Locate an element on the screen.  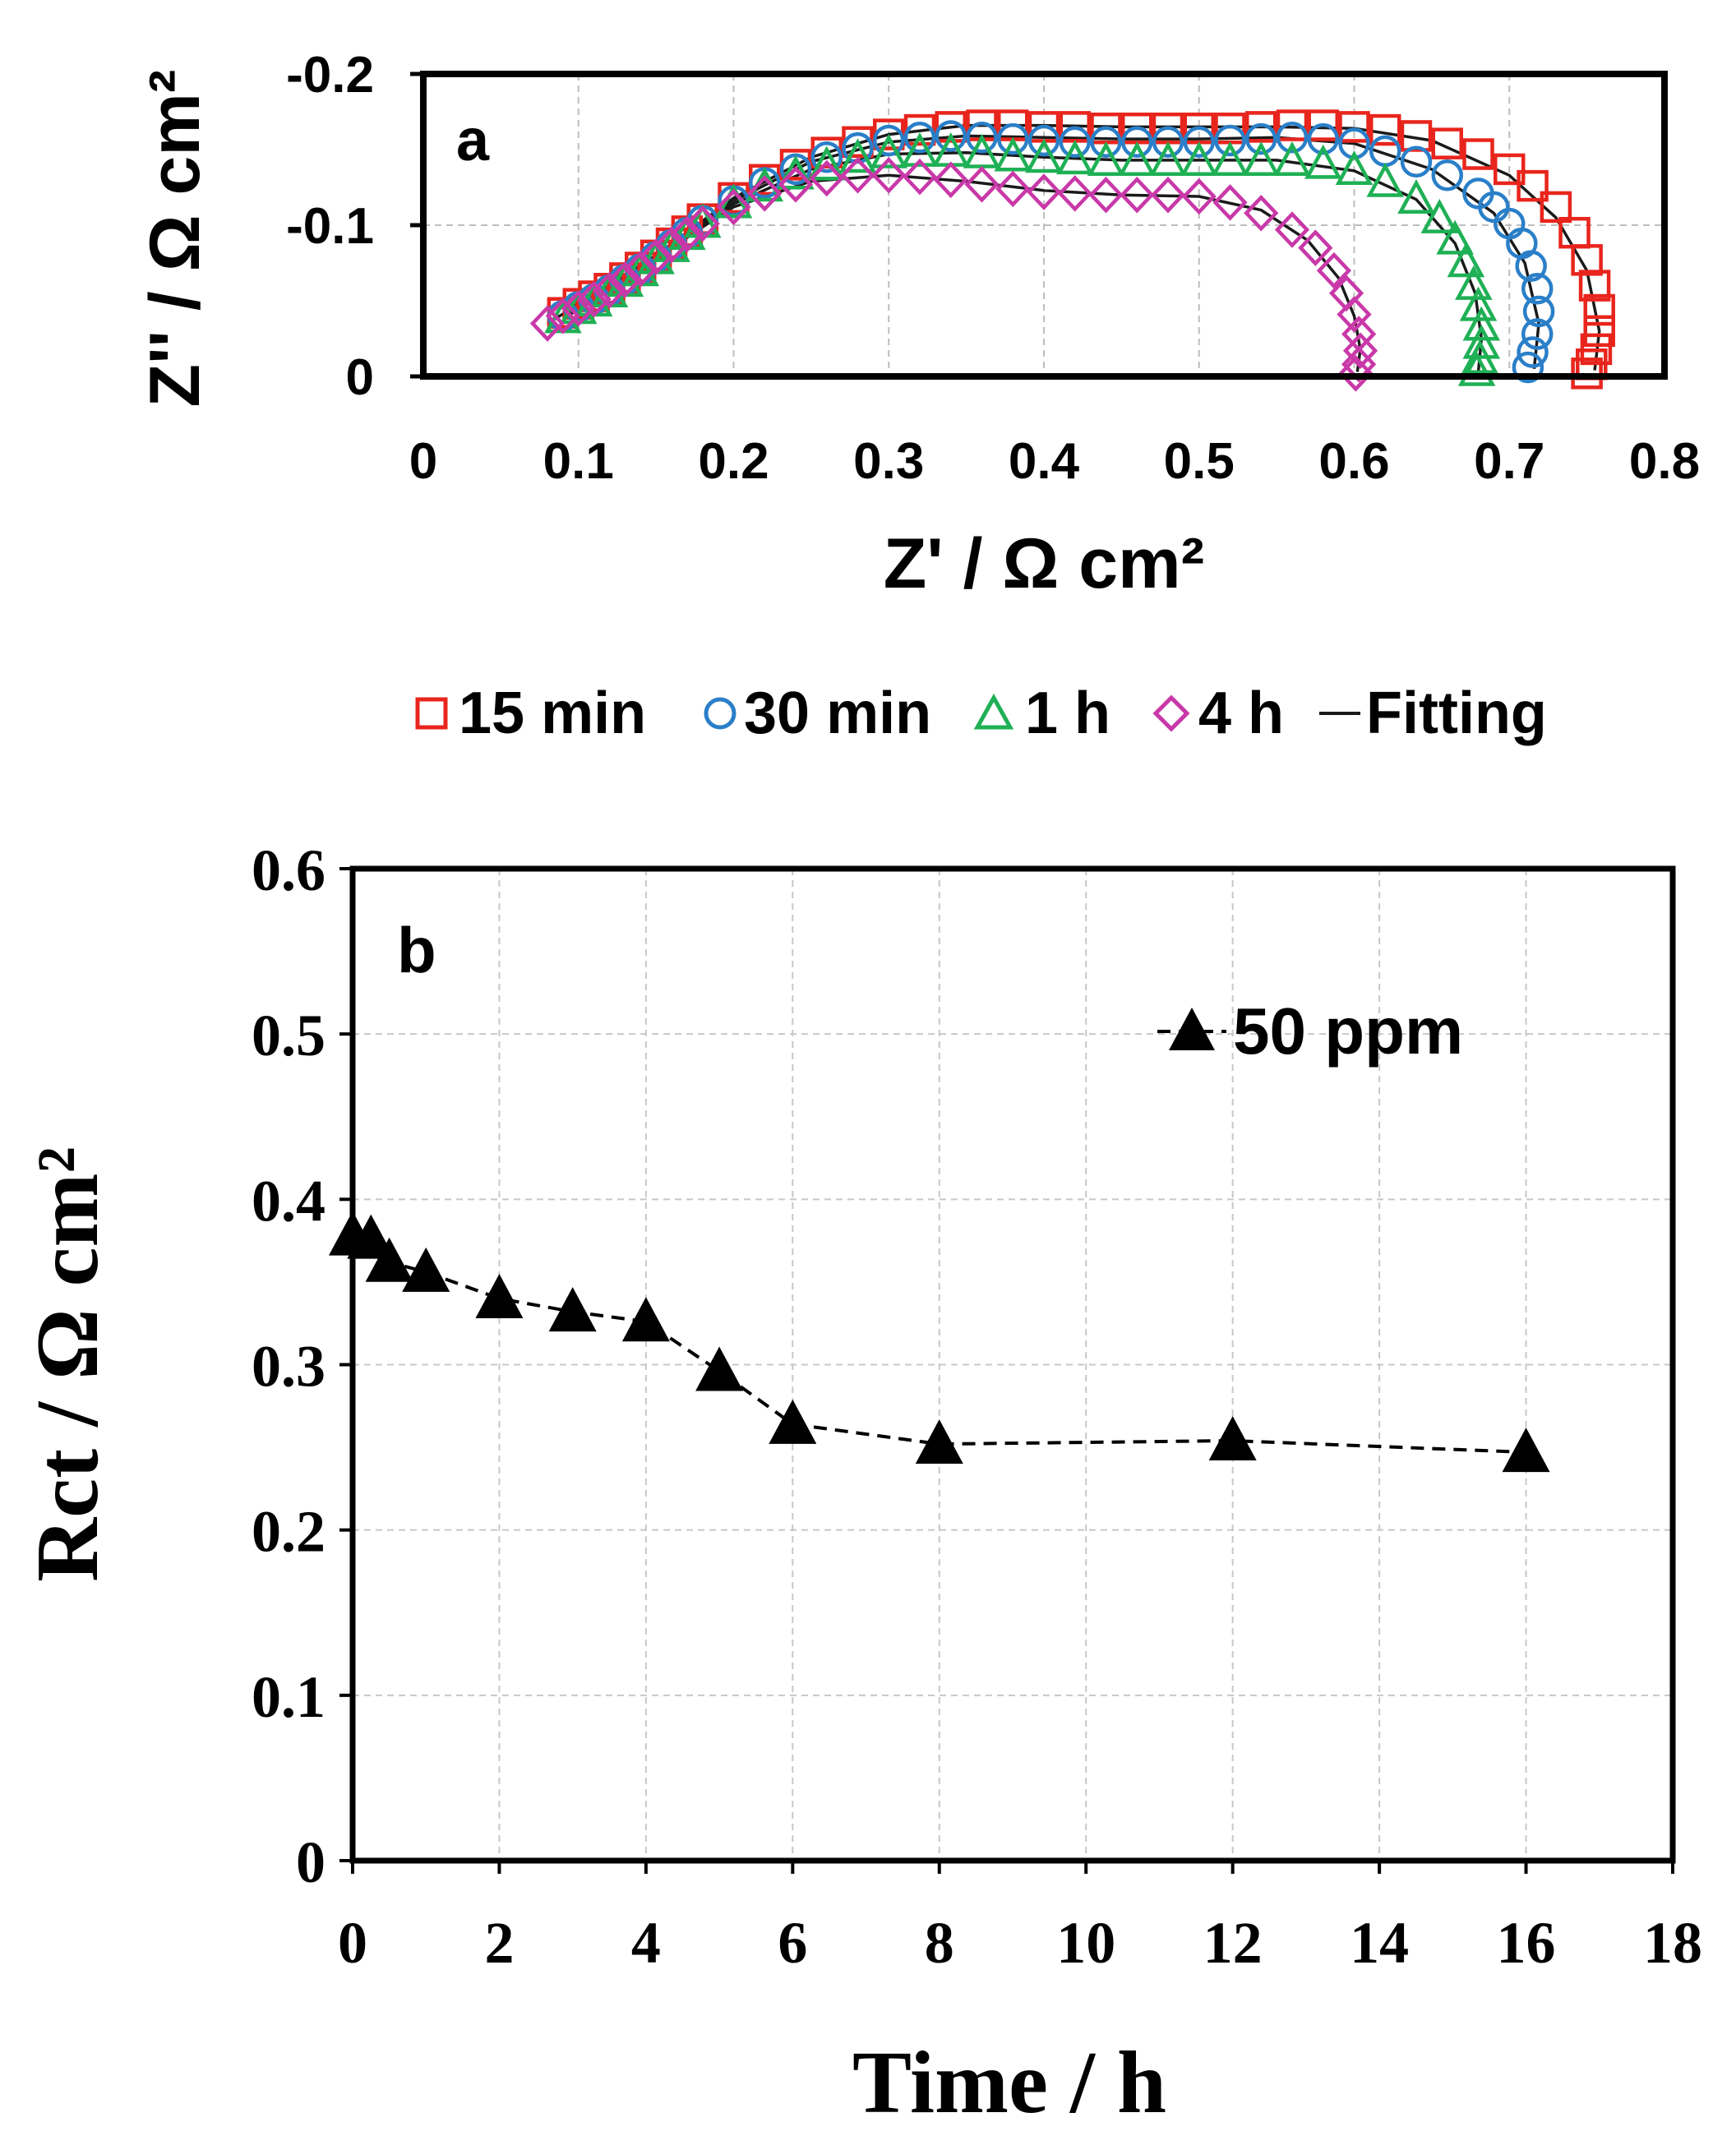
chart-b-legend: 50 ppm is located at coordinates (1310, 1031).